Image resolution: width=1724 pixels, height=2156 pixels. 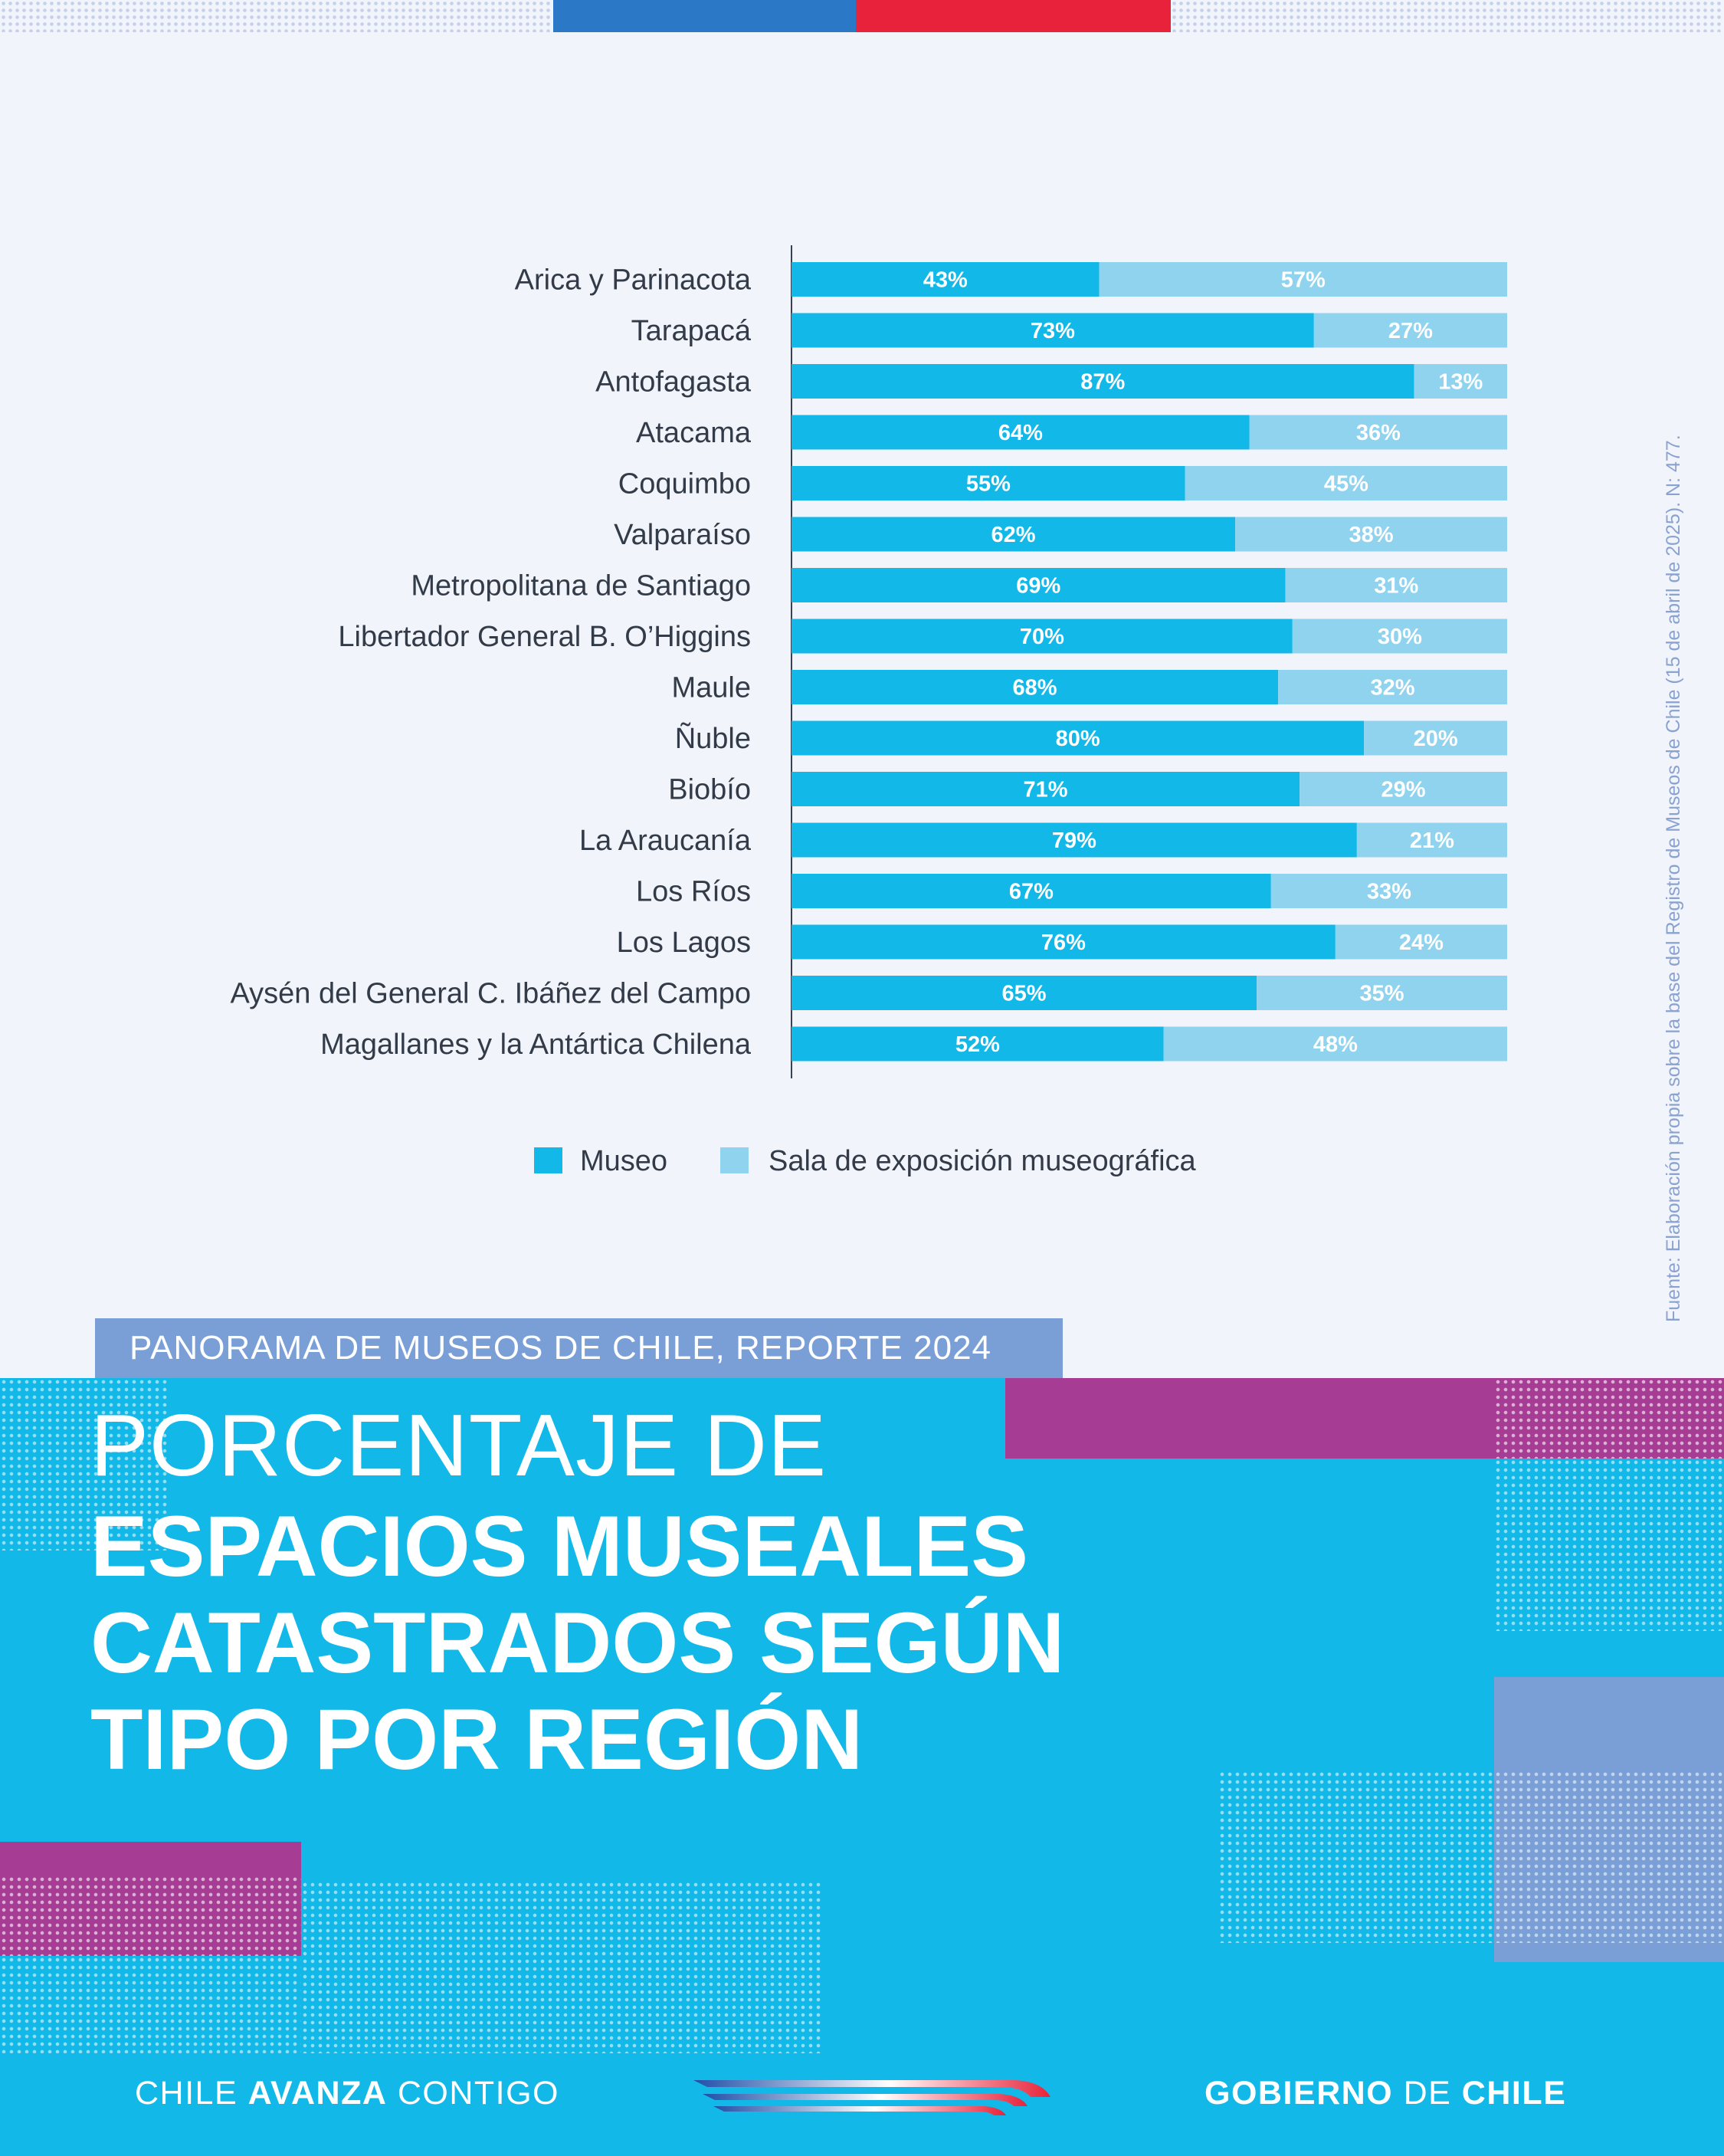 I want to click on value-label: 73%, so click(x=1053, y=331).